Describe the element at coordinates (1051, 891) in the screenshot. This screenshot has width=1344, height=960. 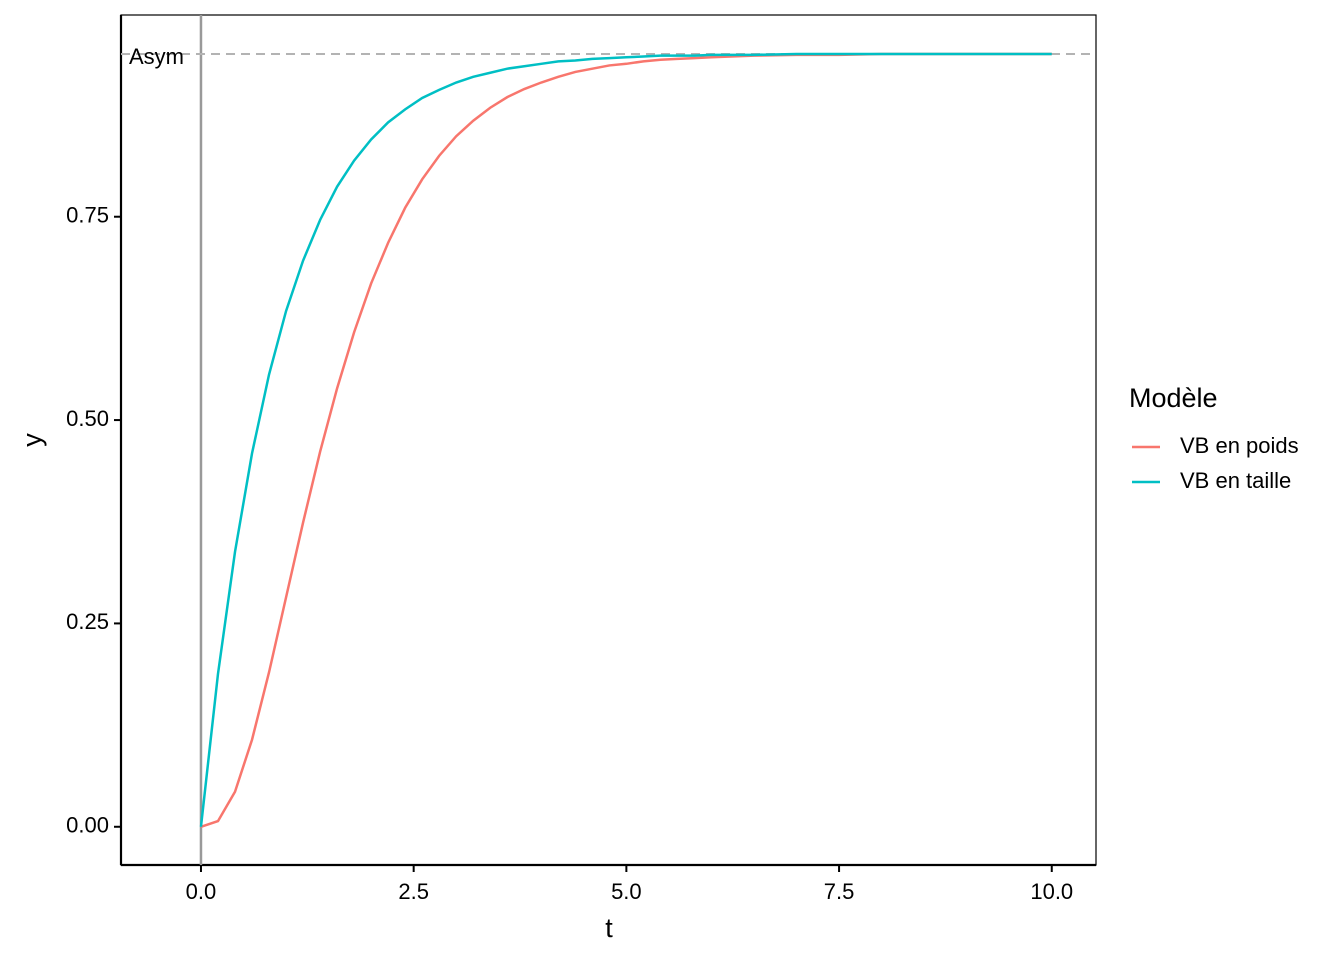
I see `x-tick-label: 10.0` at that location.